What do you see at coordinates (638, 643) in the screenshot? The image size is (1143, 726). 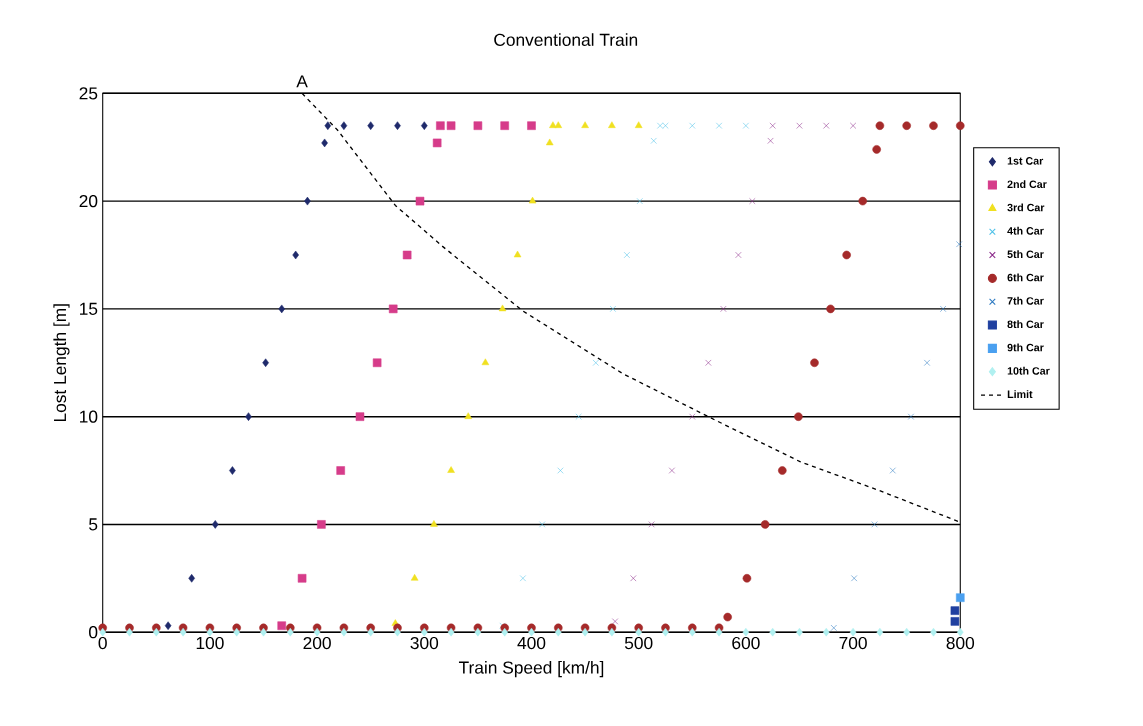 I see `x-tick-label: 500` at bounding box center [638, 643].